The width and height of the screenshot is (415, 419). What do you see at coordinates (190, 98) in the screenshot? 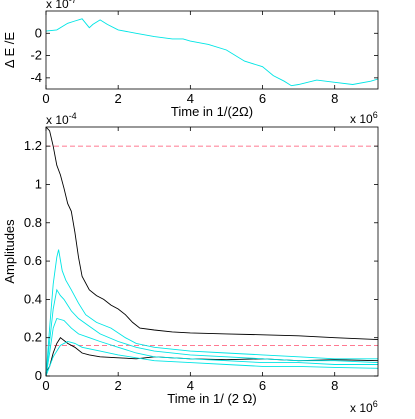
I see `top-x-tick-label: 4` at bounding box center [190, 98].